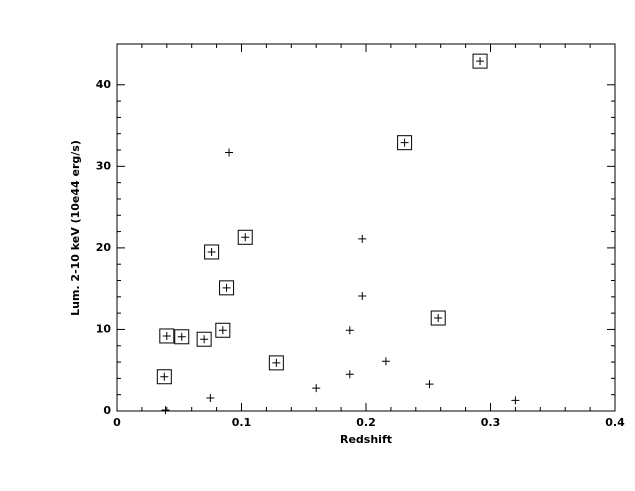 This screenshot has width=635, height=491. Describe the element at coordinates (242, 422) in the screenshot. I see `x-tick-label: 0.1` at that location.